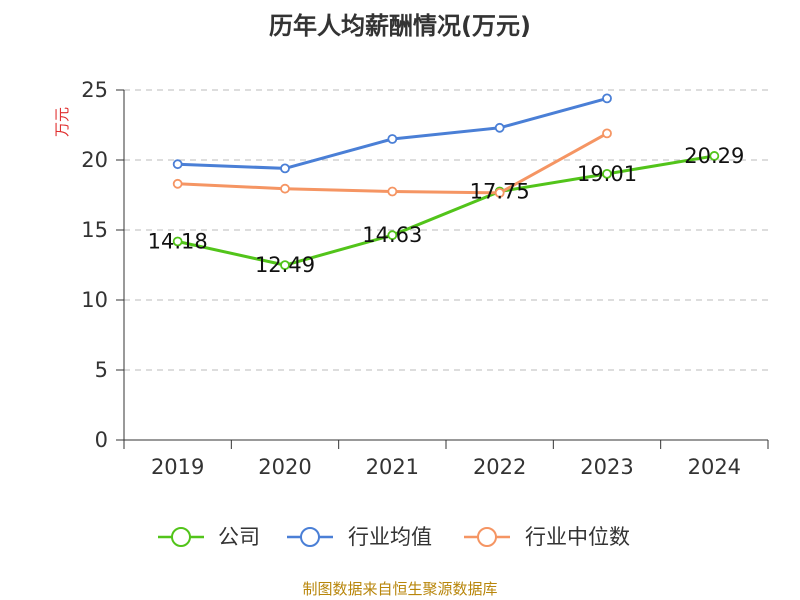 This screenshot has height=600, width=800. Describe the element at coordinates (606, 467) in the screenshot. I see `x-tick-label: 2023` at that location.